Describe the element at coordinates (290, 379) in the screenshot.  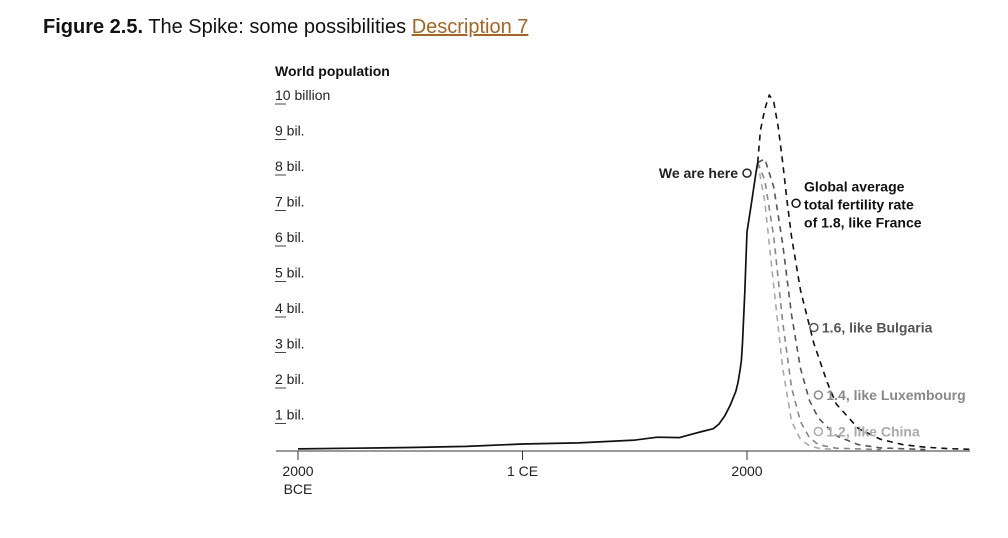
I see `y-tick-label: 2 bil.` at that location.